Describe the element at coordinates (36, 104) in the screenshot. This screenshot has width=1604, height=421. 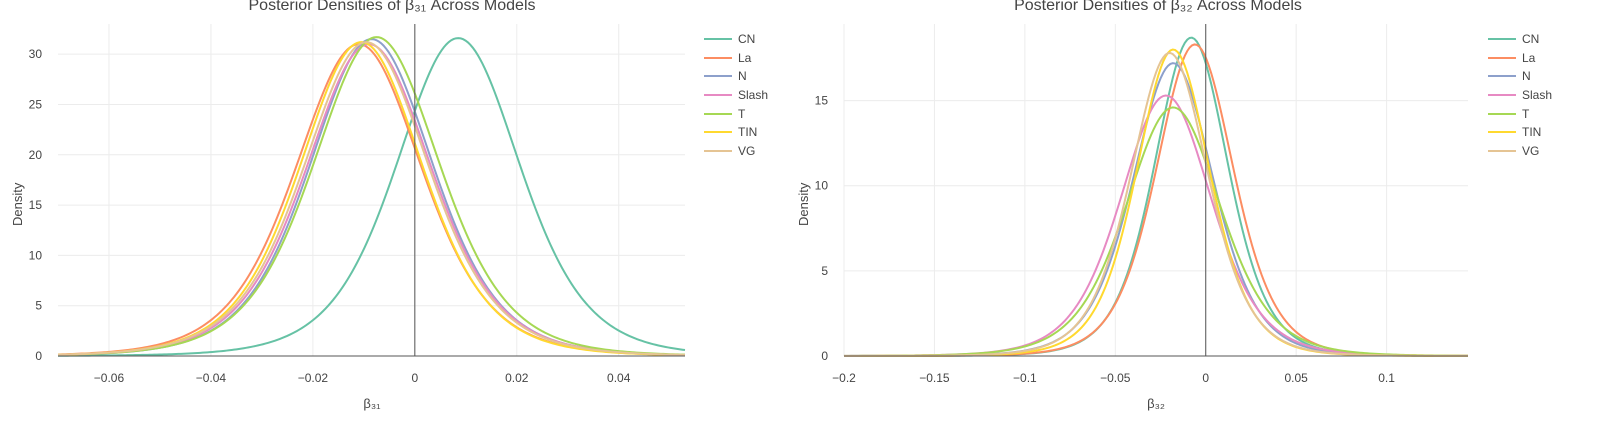
I see `y-tick-label: 25` at that location.